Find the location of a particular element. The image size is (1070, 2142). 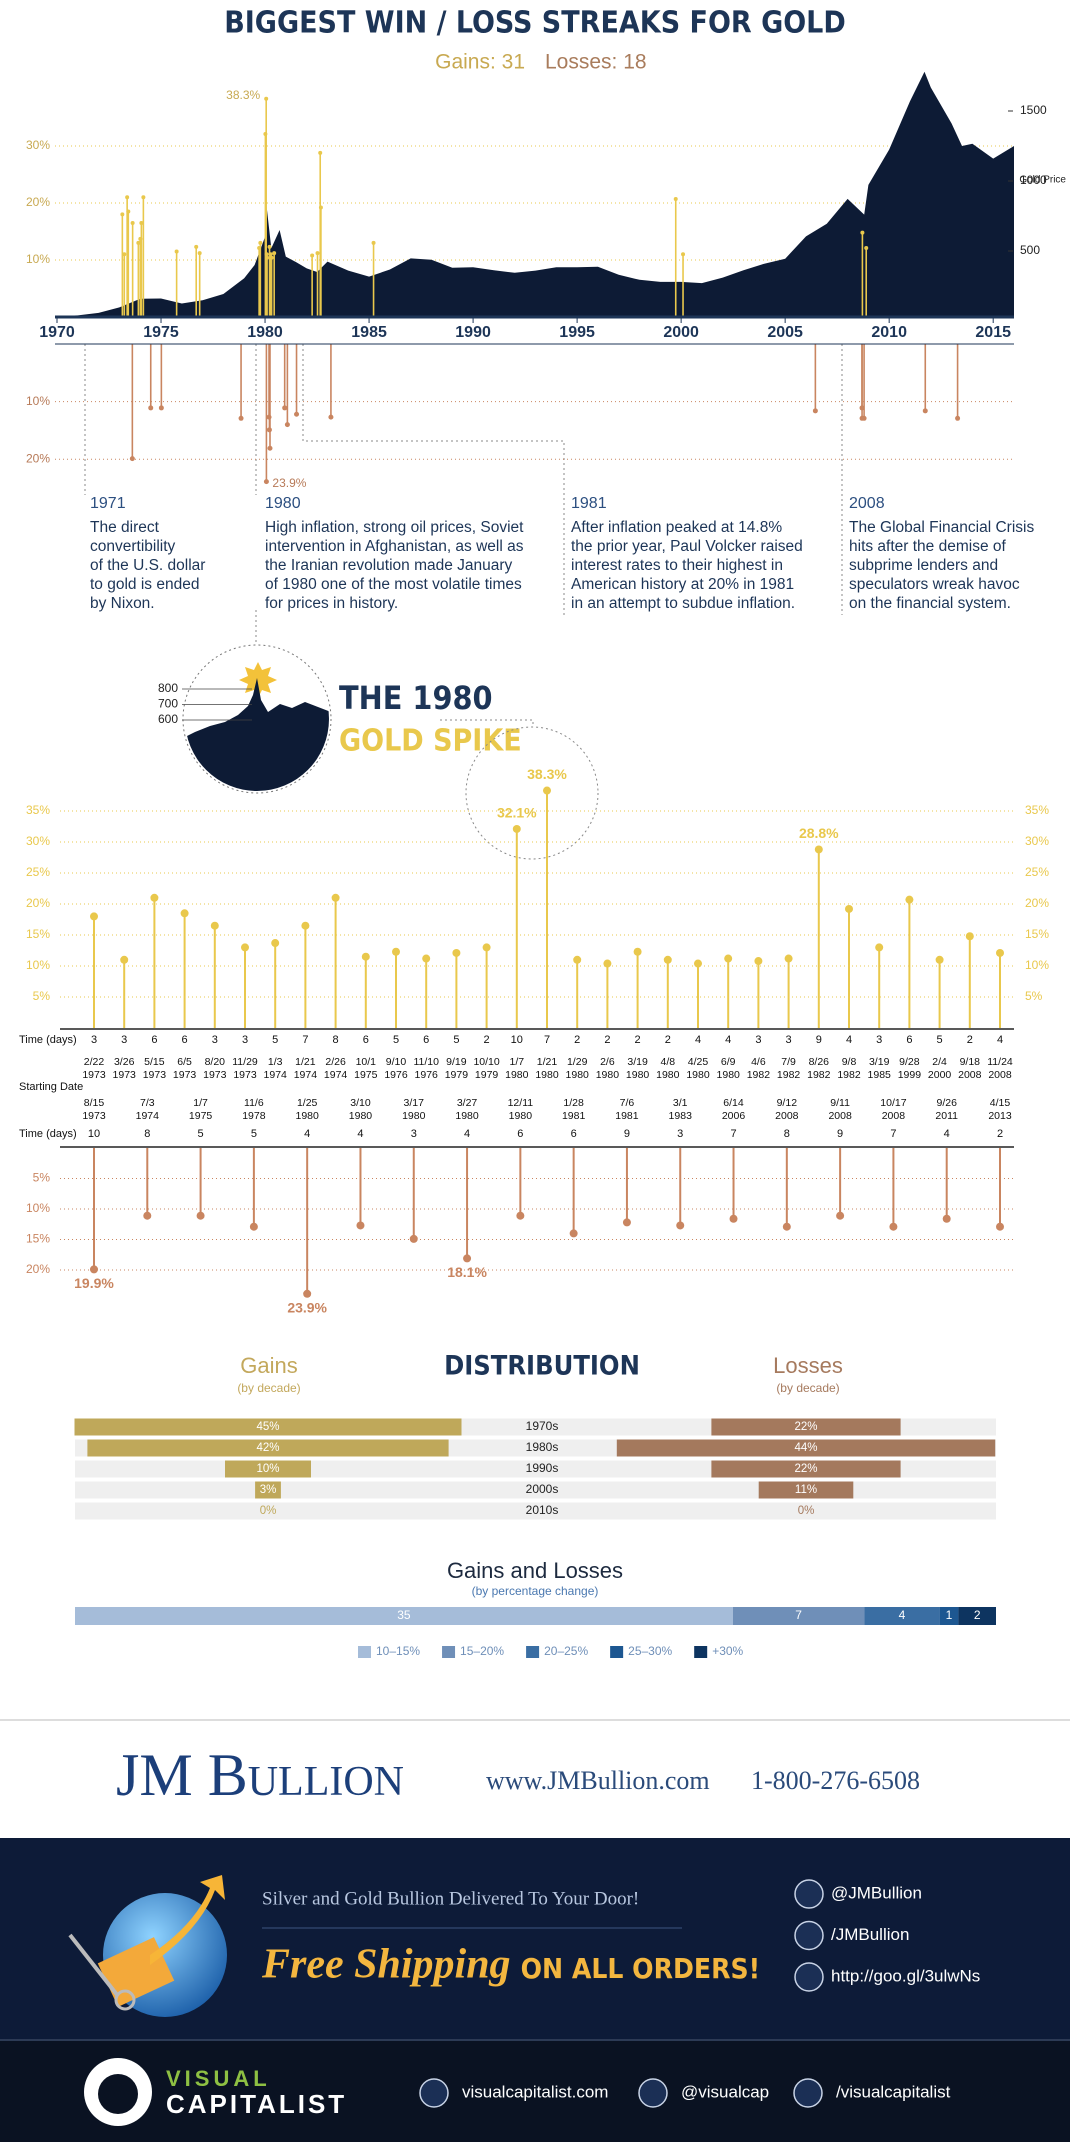

gains-heading: Gains is located at coordinates (268, 1365).